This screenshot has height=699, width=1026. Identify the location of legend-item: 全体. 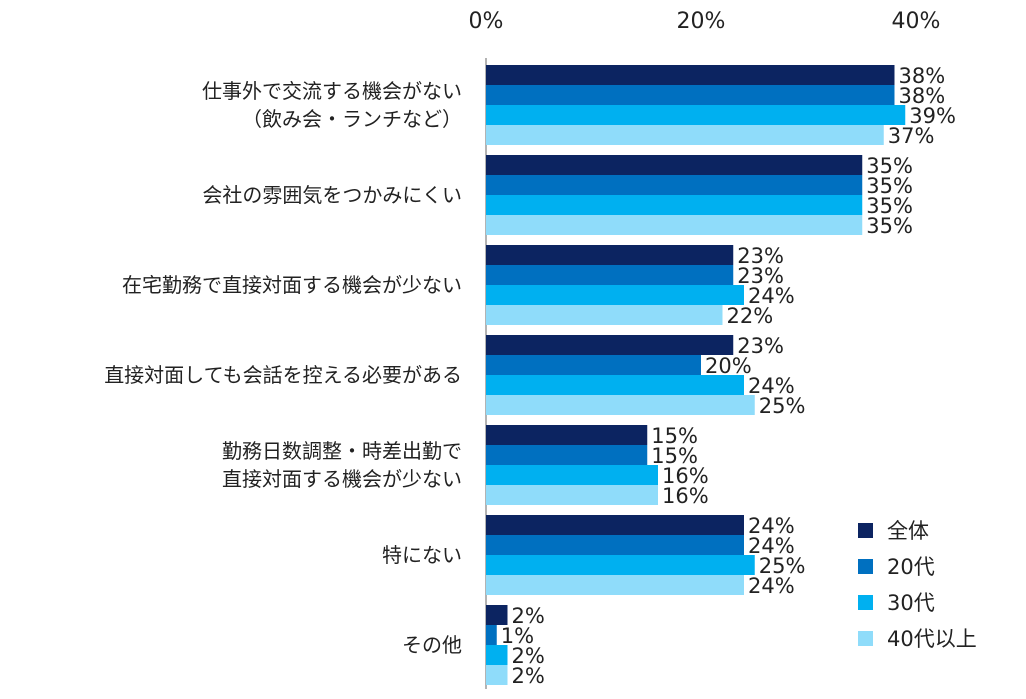
(917, 530).